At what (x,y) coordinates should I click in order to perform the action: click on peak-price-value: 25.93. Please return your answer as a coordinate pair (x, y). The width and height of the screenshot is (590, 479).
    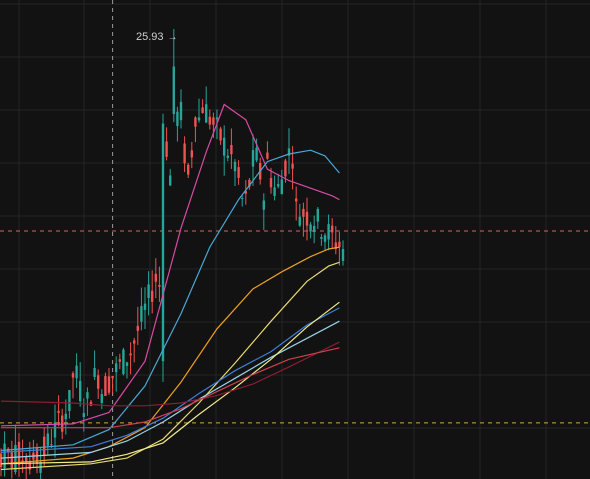
    Looking at the image, I should click on (150, 37).